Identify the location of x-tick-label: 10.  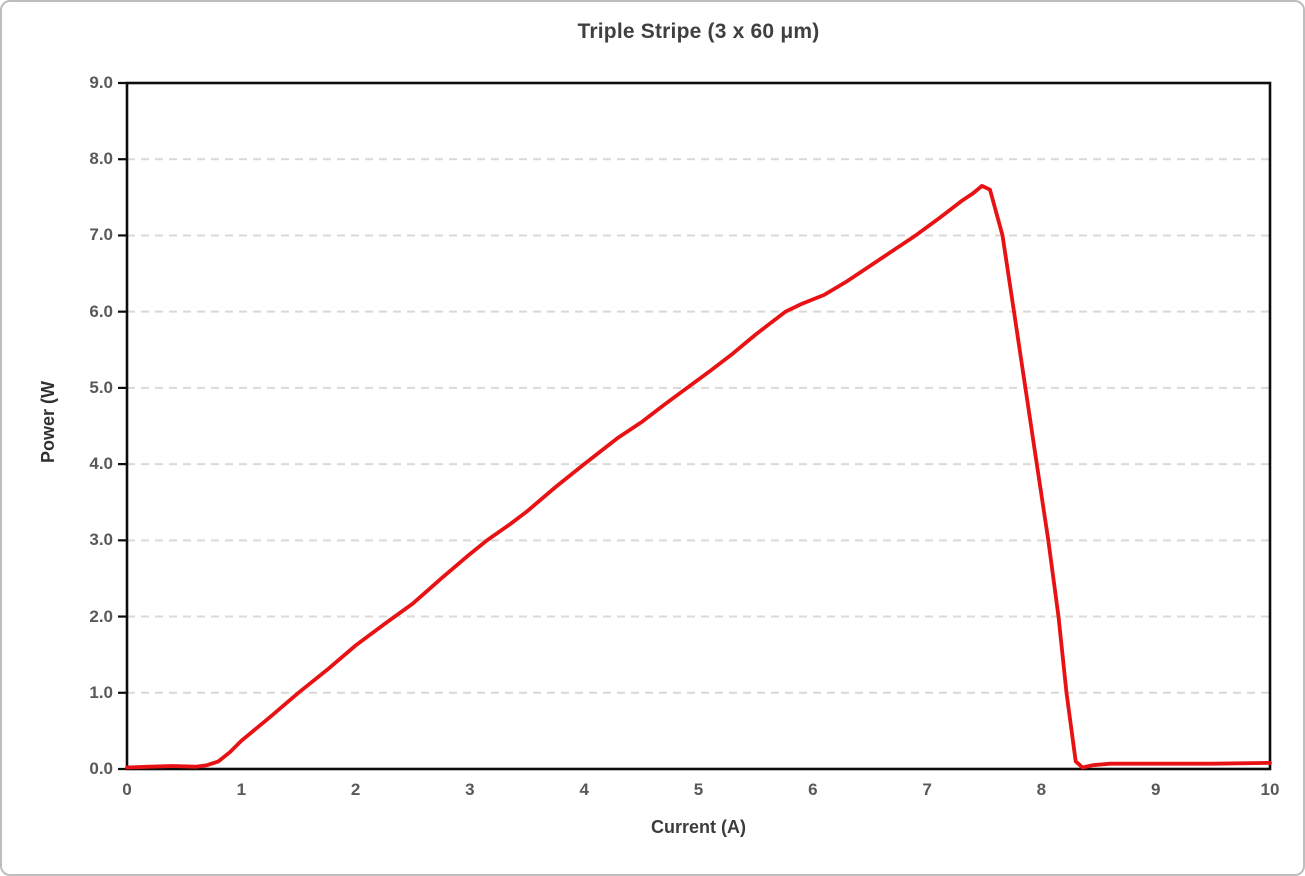
(1270, 789).